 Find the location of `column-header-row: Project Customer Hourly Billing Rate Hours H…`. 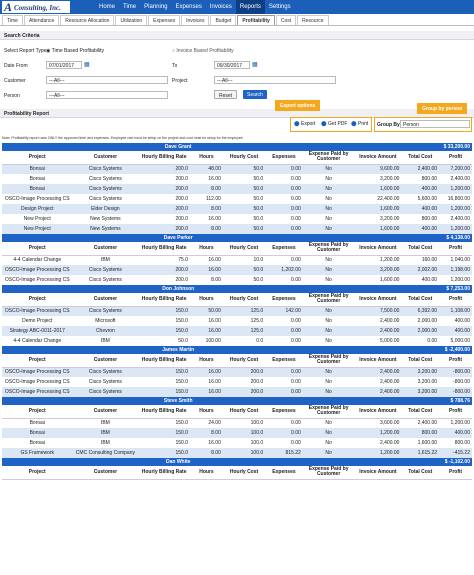

column-header-row: Project Customer Hourly Billing Rate Hours H… is located at coordinates (237, 300).